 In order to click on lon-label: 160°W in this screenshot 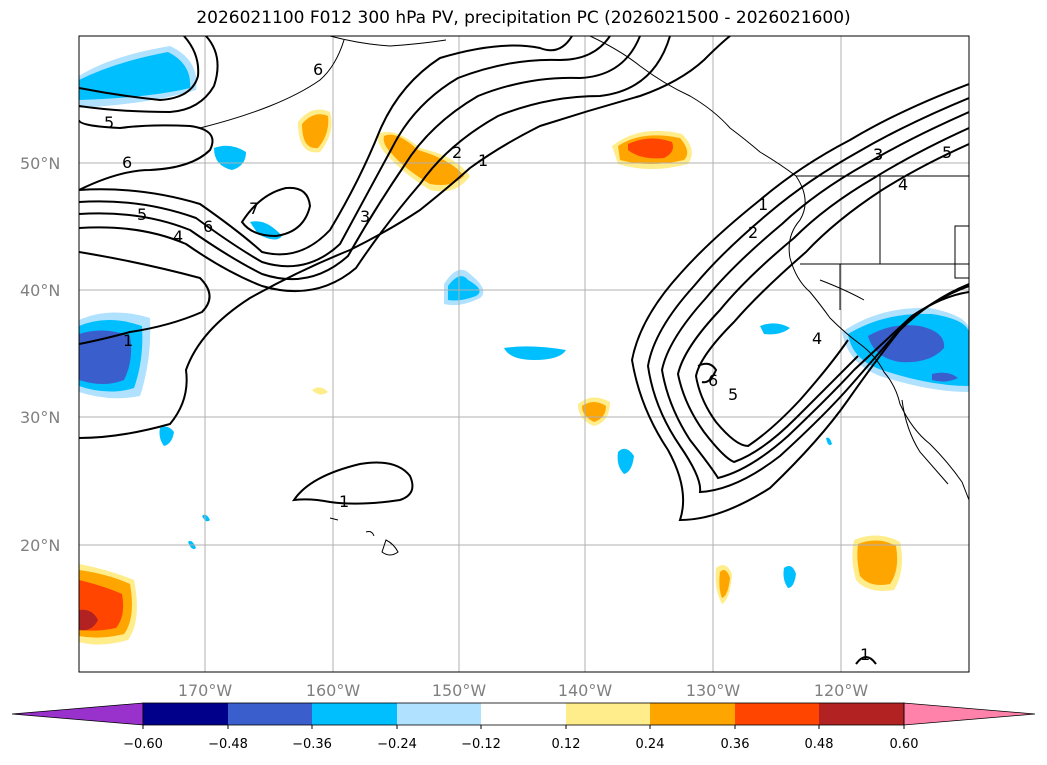, I will do `click(333, 690)`.